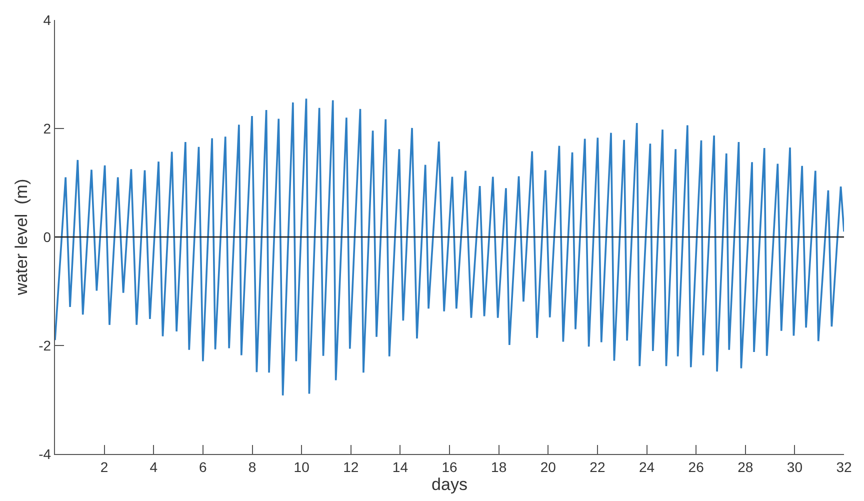 This screenshot has height=501, width=864. I want to click on y-tick-label: -4, so click(45, 454).